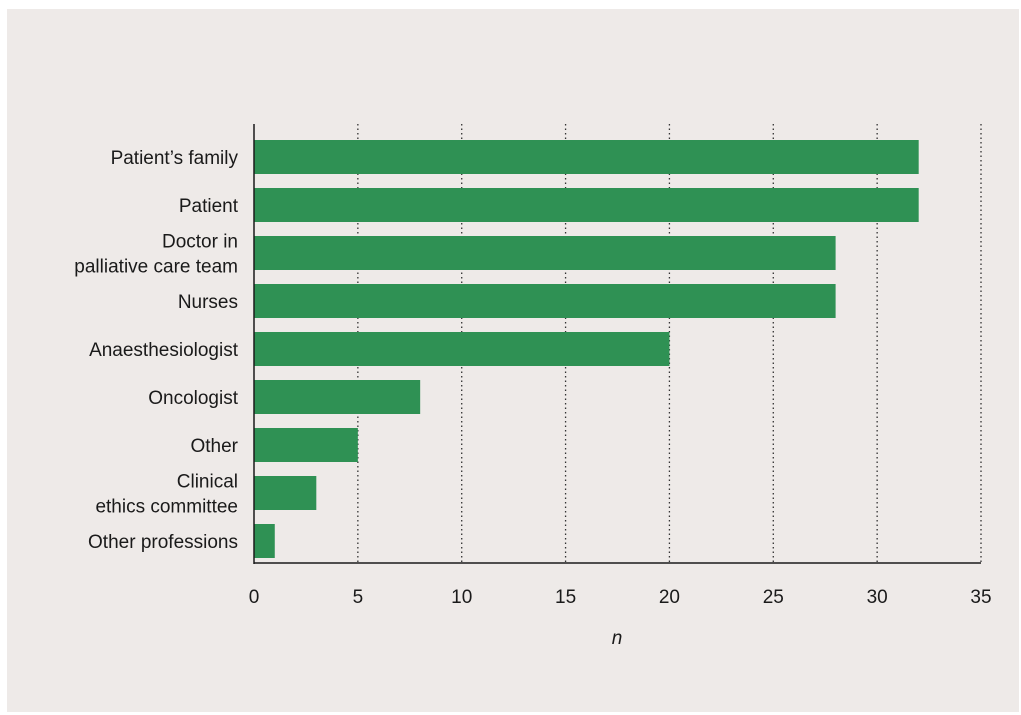 The height and width of the screenshot is (715, 1021). What do you see at coordinates (193, 398) in the screenshot?
I see `category-label: Oncologist` at bounding box center [193, 398].